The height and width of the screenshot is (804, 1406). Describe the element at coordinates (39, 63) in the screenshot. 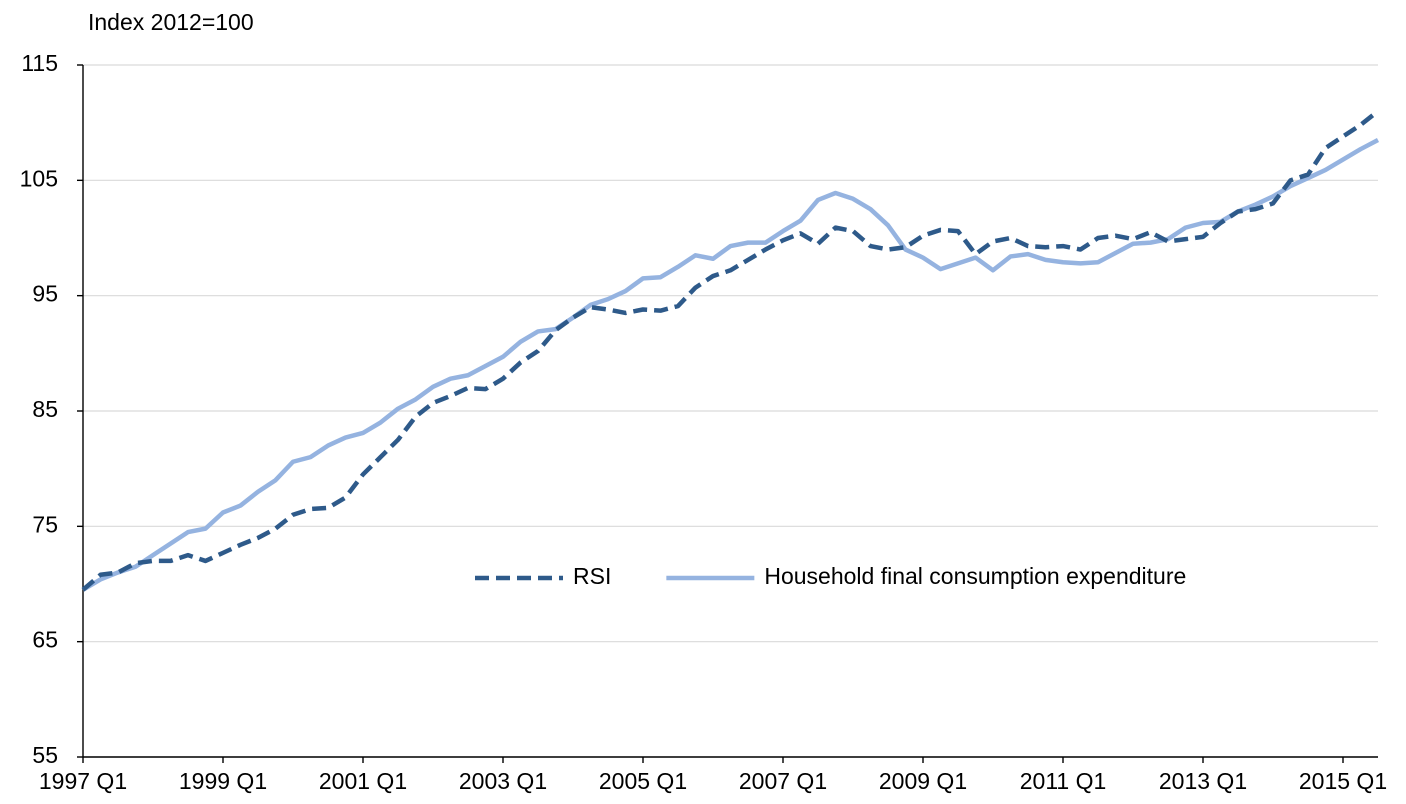

I see `y-tick-label: 115` at that location.